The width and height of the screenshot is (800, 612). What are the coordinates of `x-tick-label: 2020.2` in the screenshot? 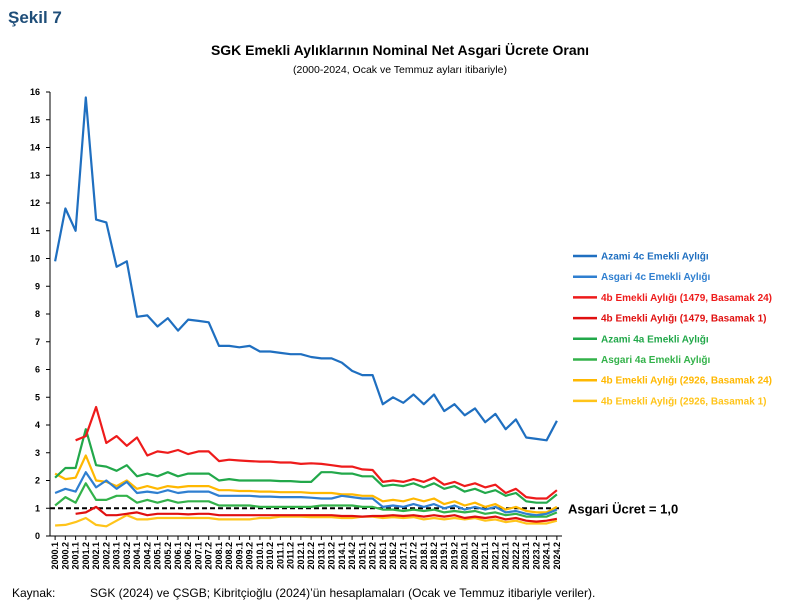 It's located at (475, 556).